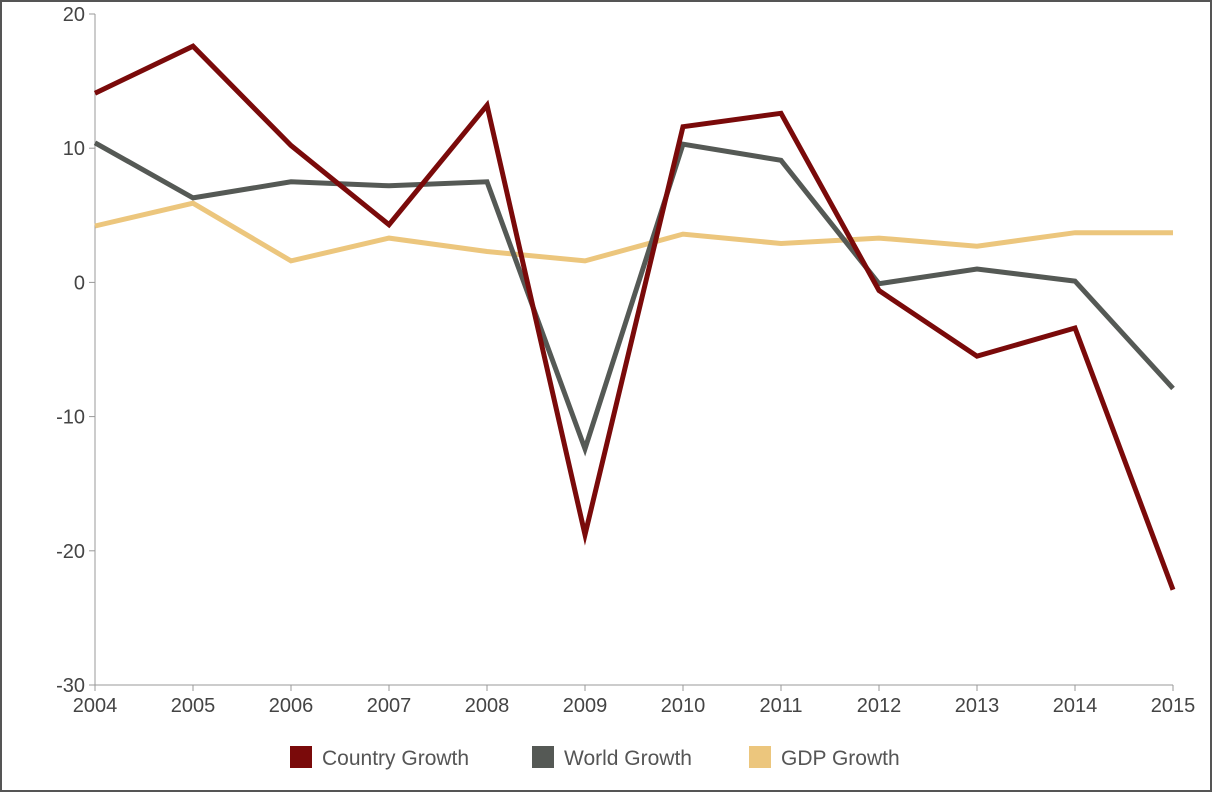 The width and height of the screenshot is (1212, 792). Describe the element at coordinates (879, 706) in the screenshot. I see `x-tick-label: 2012` at that location.